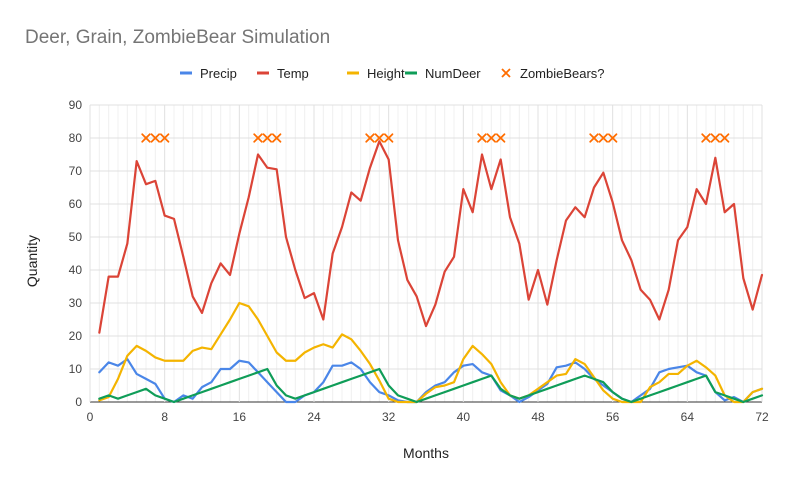  I want to click on y-tick-label: 30, so click(76, 303).